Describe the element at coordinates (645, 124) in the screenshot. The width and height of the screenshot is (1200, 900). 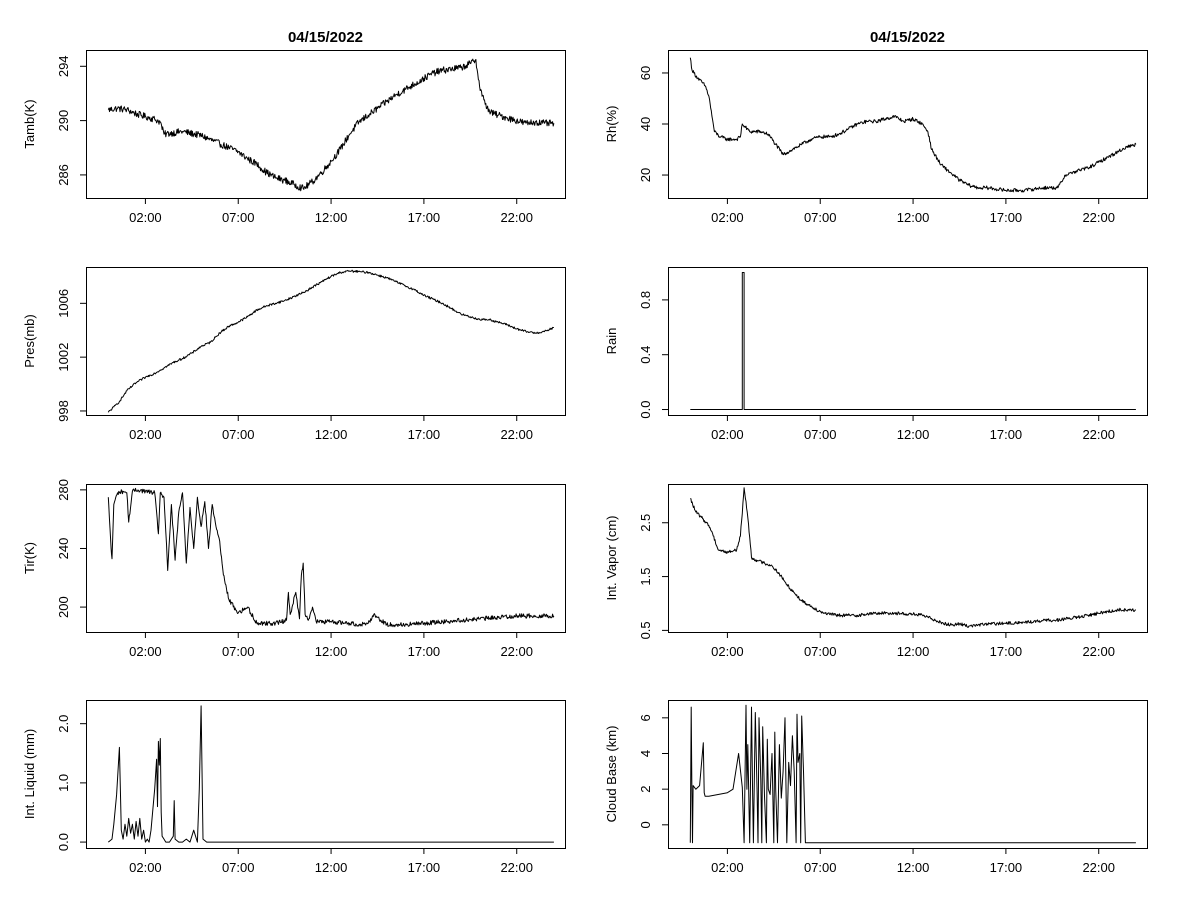
I see `y-tick-label: 40` at that location.